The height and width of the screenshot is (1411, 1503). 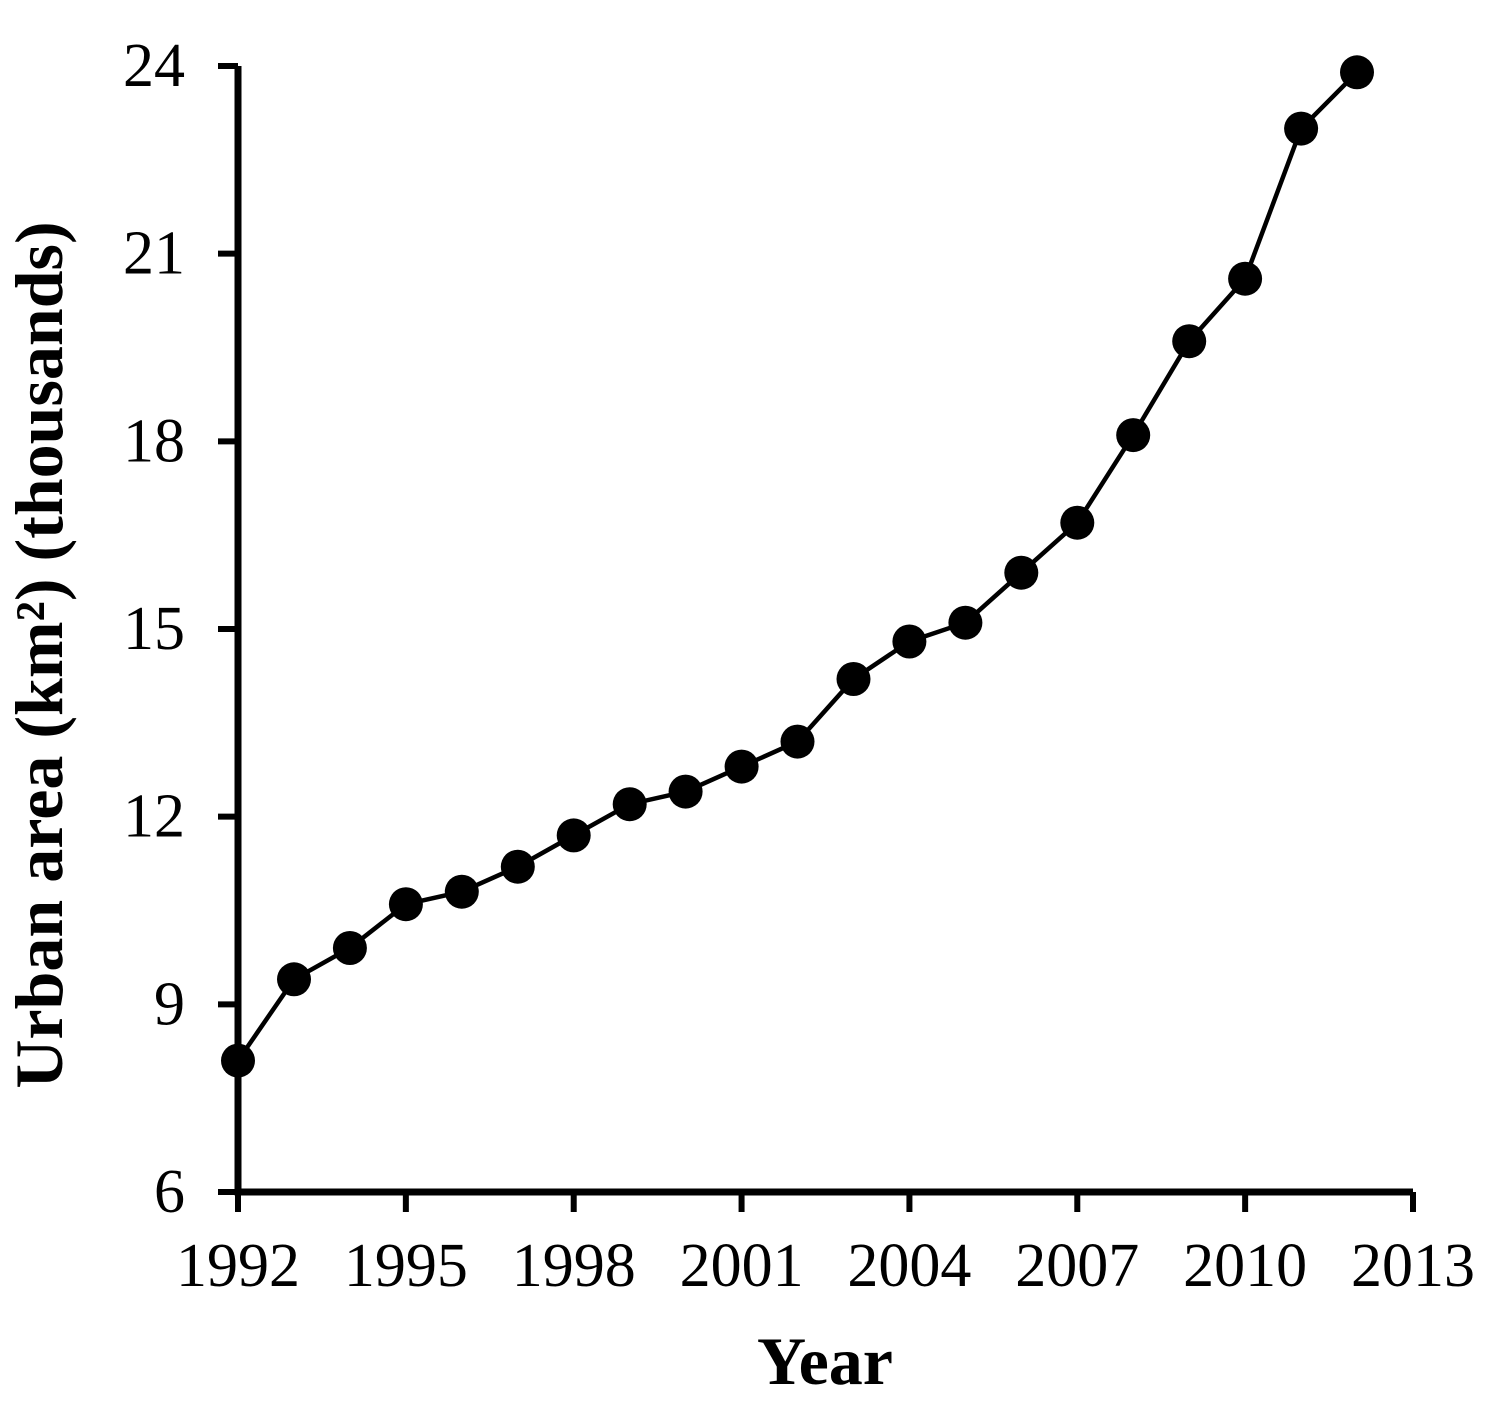 What do you see at coordinates (39, 654) in the screenshot?
I see `y-axis-title: Urban area (km²) (thousands)` at bounding box center [39, 654].